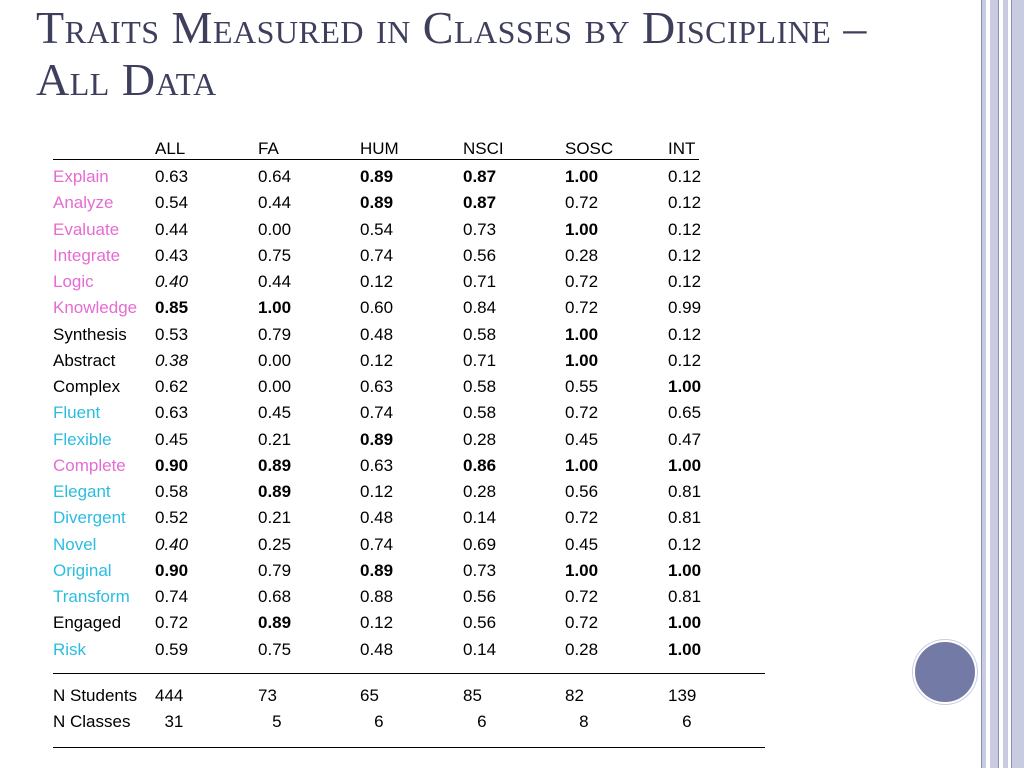  I want to click on count-cell: 6, so click(475, 721).